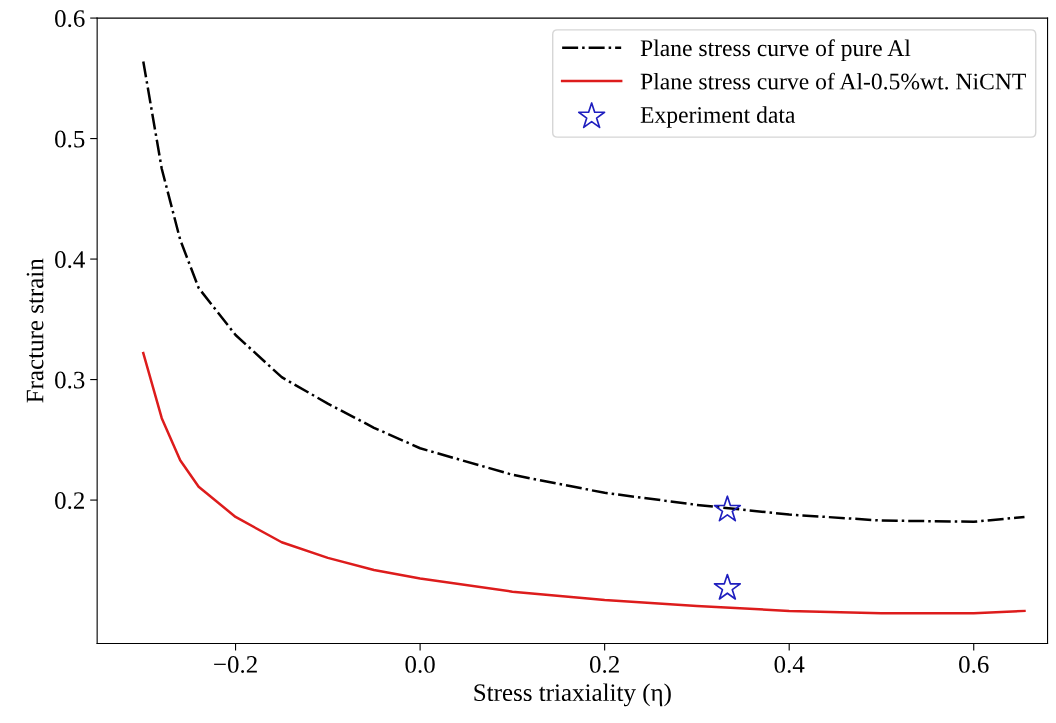  I want to click on y-tick-label: 0.5, so click(70, 139).